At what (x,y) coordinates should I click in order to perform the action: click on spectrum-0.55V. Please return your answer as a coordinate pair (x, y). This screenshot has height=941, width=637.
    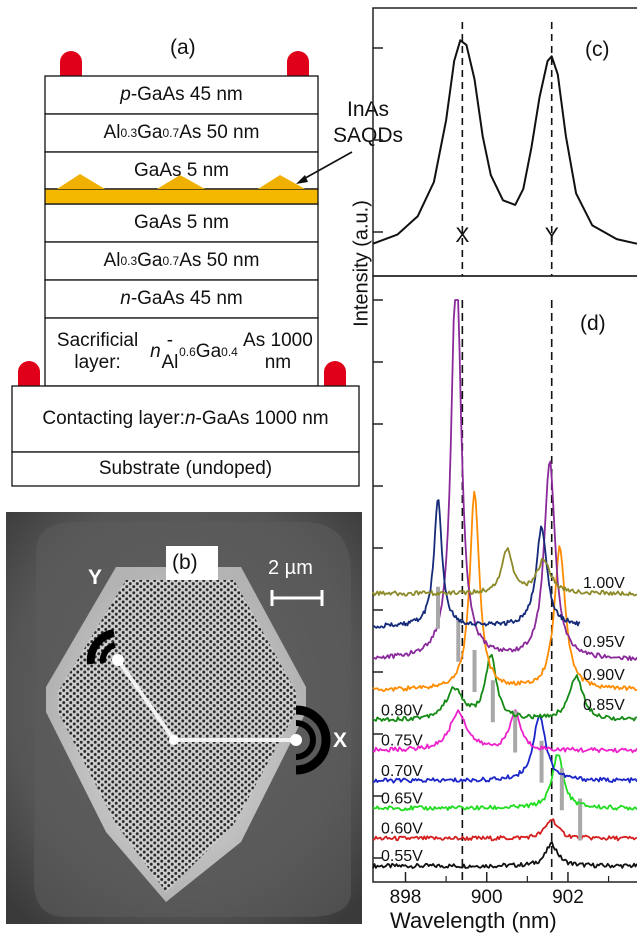
    Looking at the image, I should click on (504, 855).